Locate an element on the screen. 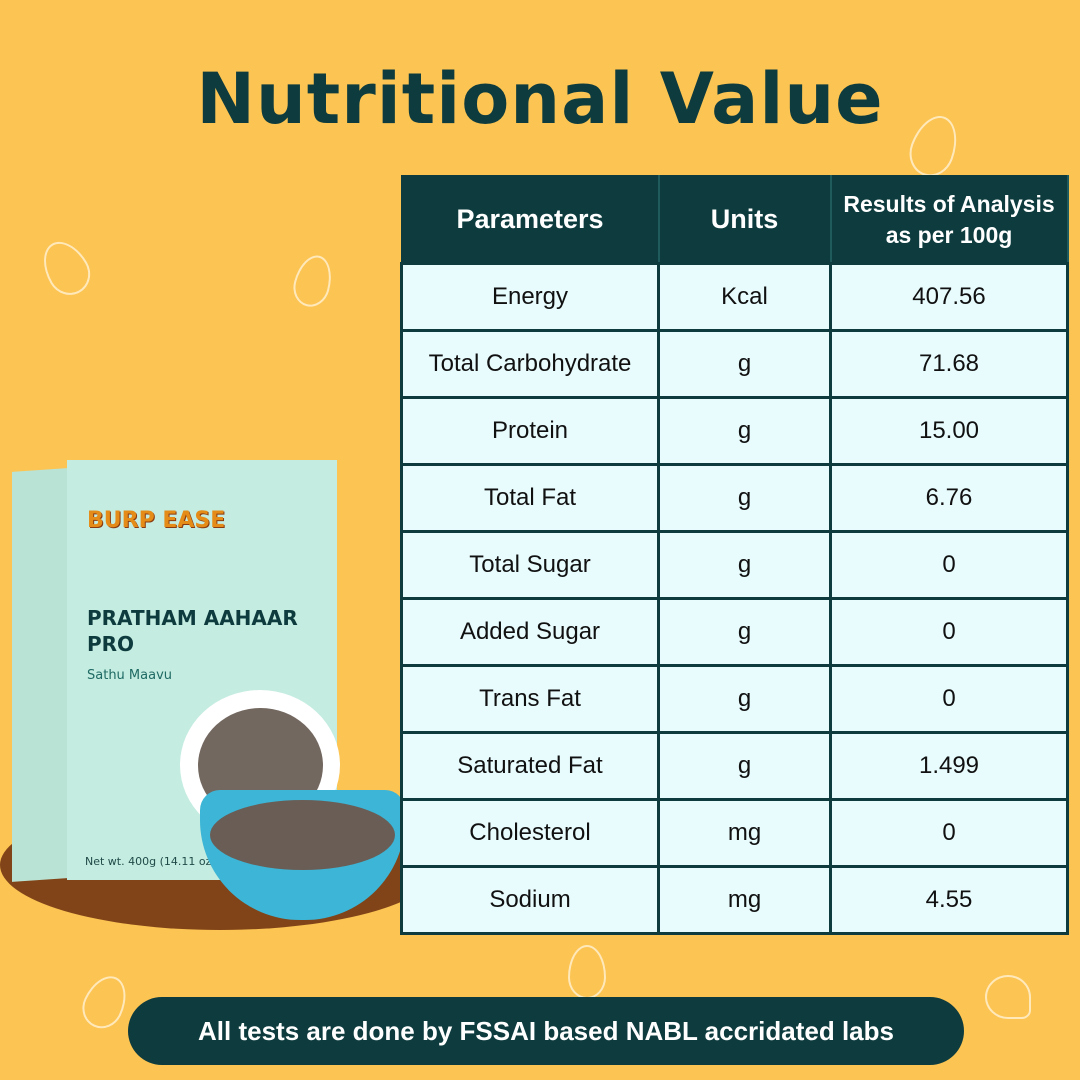 The image size is (1080, 1080). table-row: Saturated Fat g 1.499 is located at coordinates (734, 766).